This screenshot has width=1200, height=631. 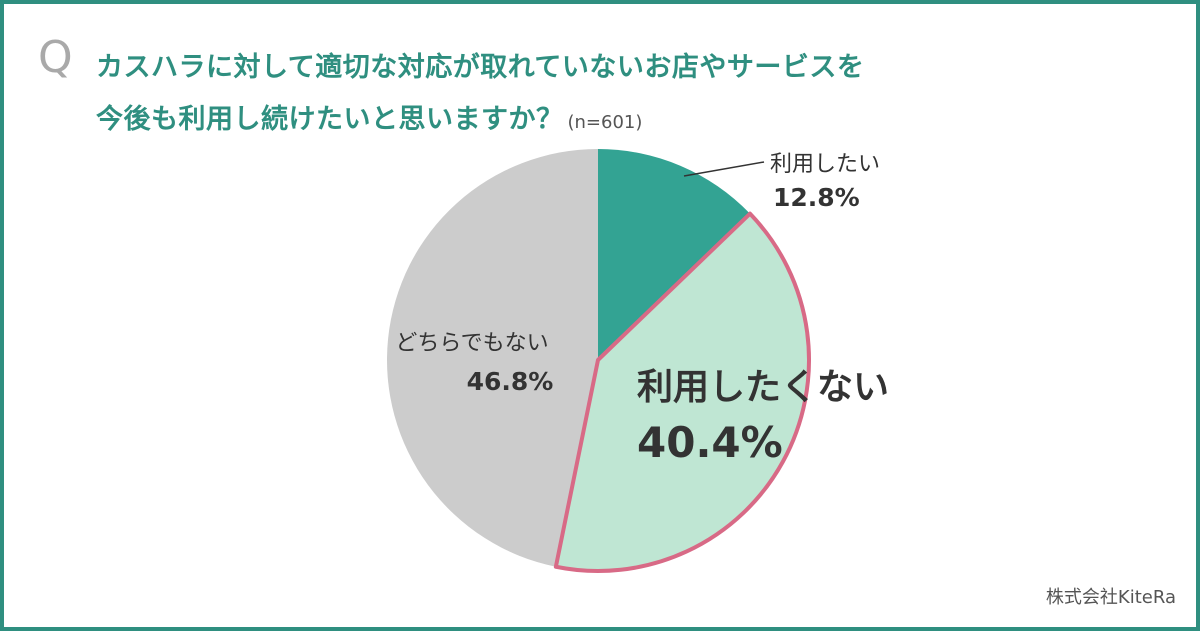 What do you see at coordinates (763, 417) in the screenshot?
I see `label-group-not-want: 利用したくない 40.4%` at bounding box center [763, 417].